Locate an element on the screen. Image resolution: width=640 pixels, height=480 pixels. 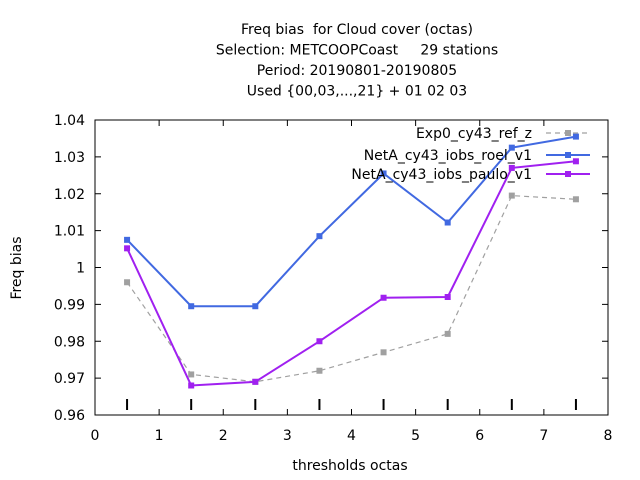
y-tick-label: 0.99 is located at coordinates (69, 305).